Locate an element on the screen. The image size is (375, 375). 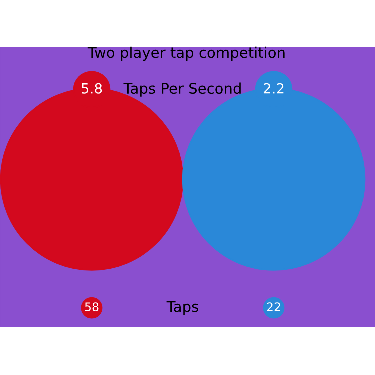
data-label: 58 is located at coordinates (92, 307).